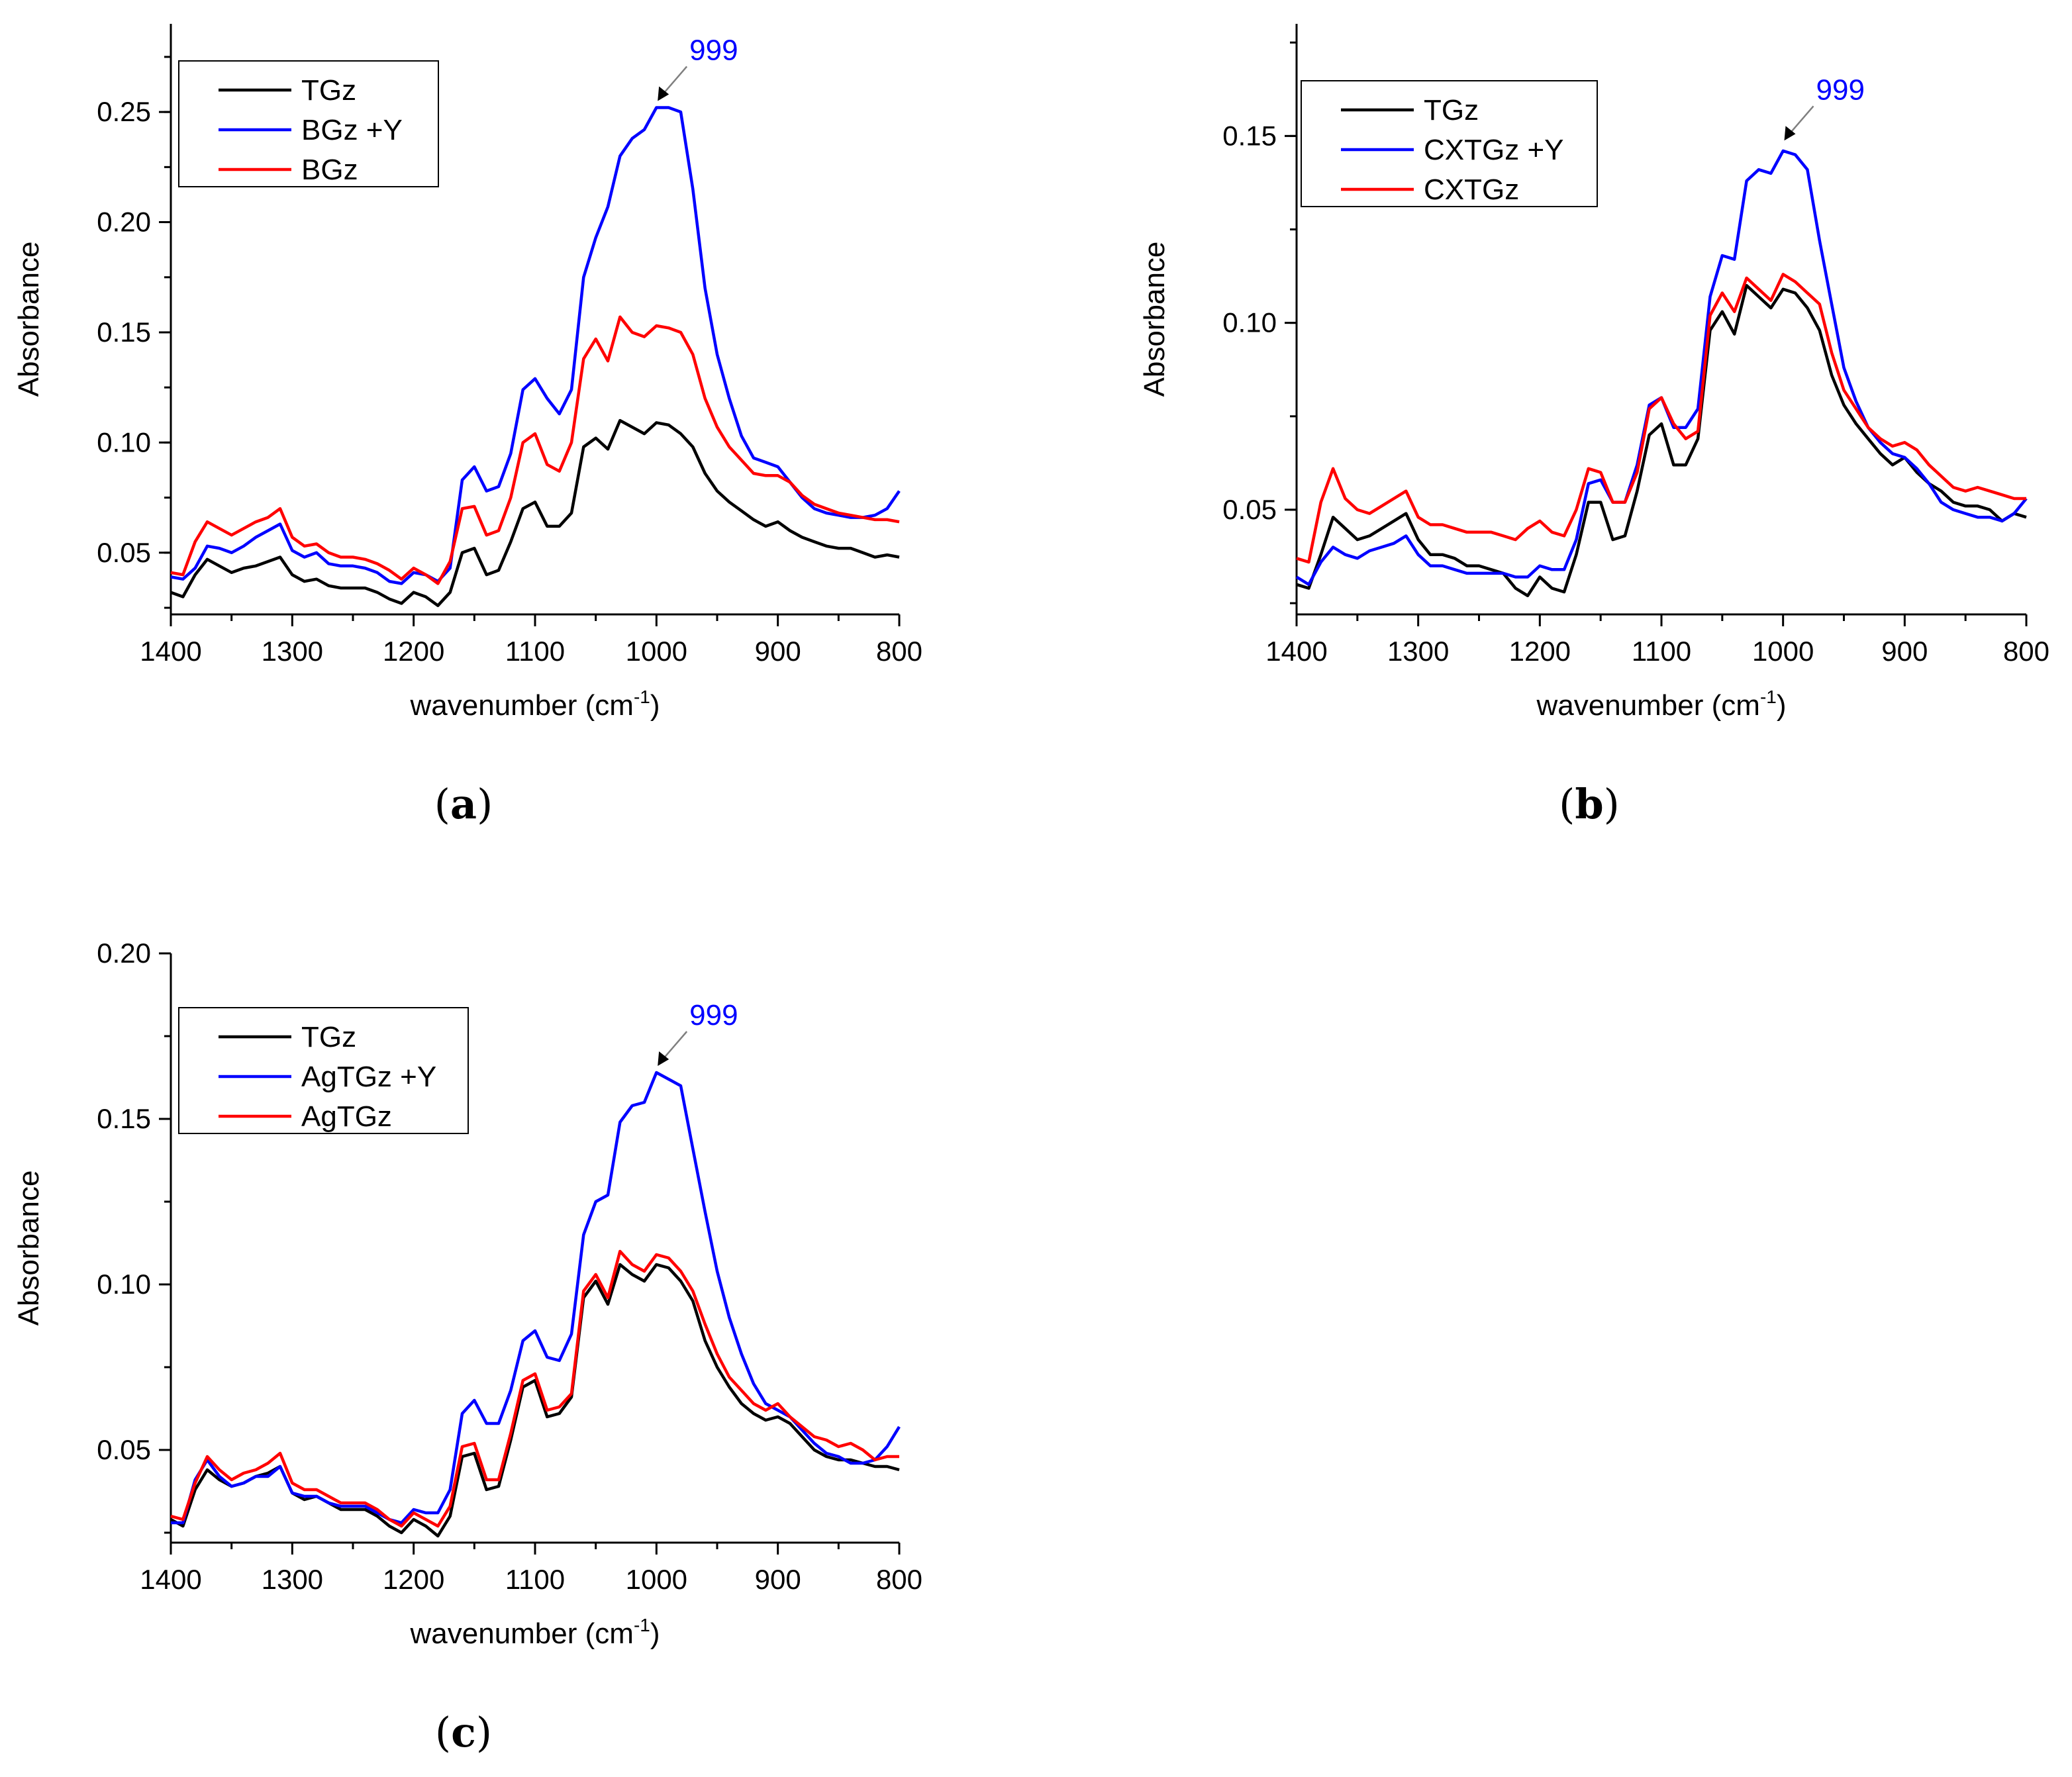 This screenshot has width=2072, height=1777. Describe the element at coordinates (352, 130) in the screenshot. I see `legend-label: BGz +Y` at that location.